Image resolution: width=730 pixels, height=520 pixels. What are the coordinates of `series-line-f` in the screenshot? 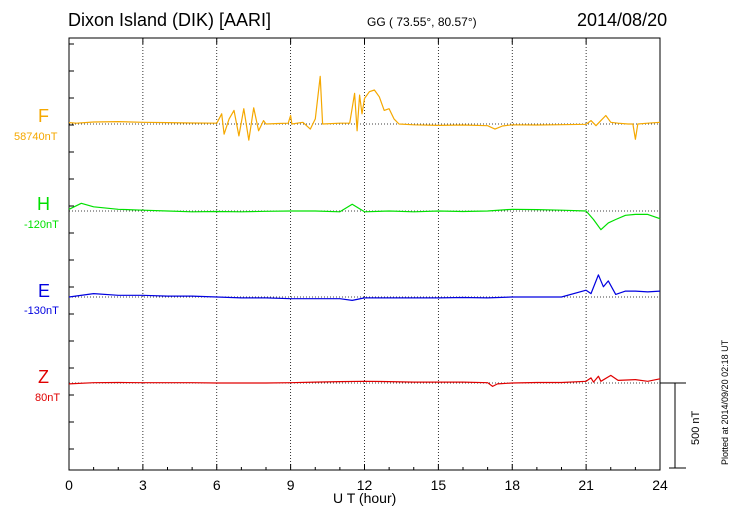 It's located at (364, 108).